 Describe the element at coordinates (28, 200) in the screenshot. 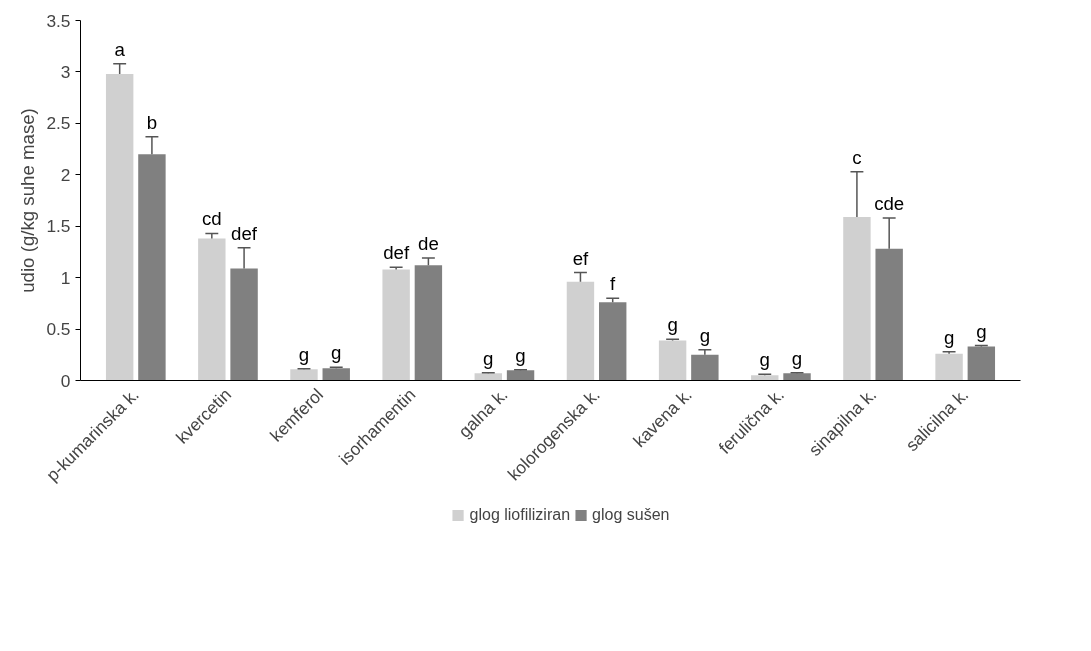

I see `y-axis-title: udio (g/kg suhe mase)` at that location.